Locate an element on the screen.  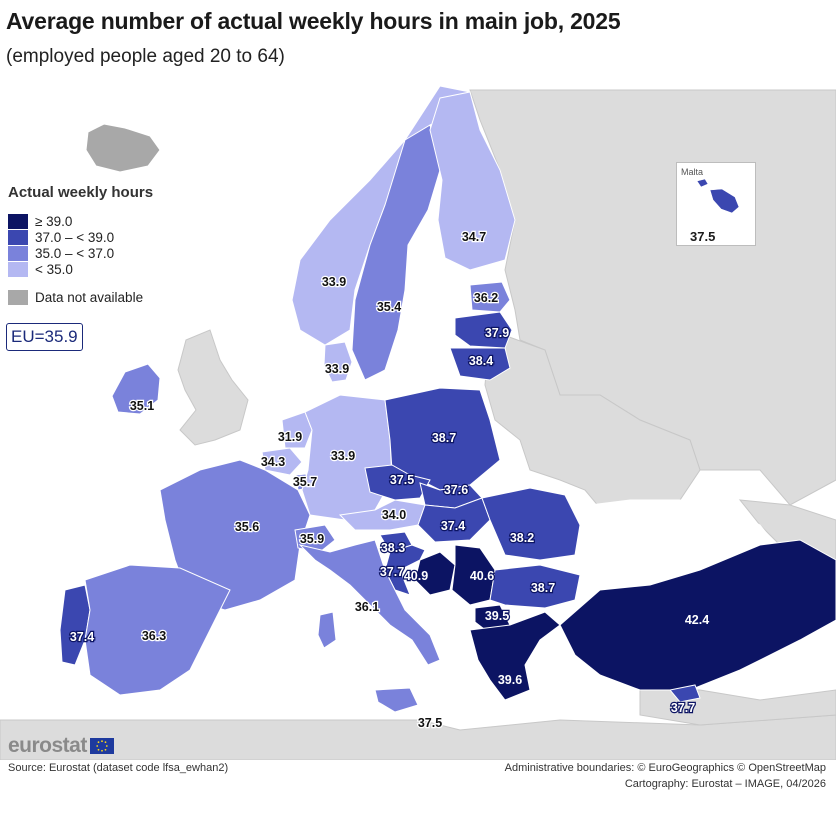
country-shape-bosnia-and-herzegovina is located at coordinates (435, 573).